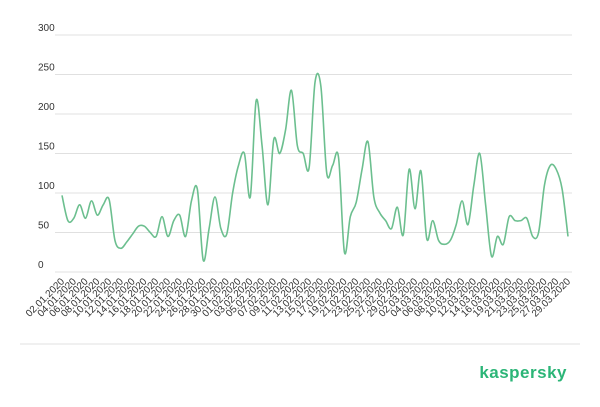 Image resolution: width=600 pixels, height=407 pixels. Describe the element at coordinates (46, 28) in the screenshot. I see `y-tick-label: 300` at that location.